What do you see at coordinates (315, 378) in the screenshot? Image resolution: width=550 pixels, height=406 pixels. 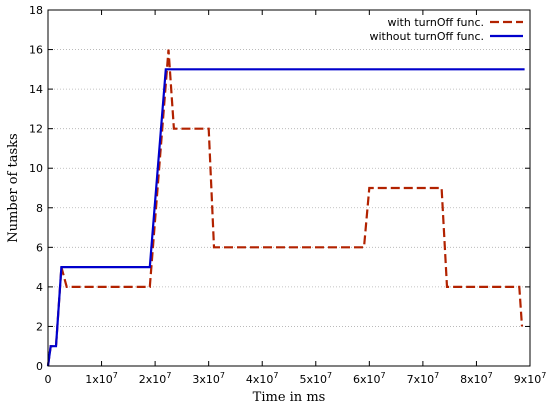 I see `x-tick-label: 5x10⁷` at bounding box center [315, 378].